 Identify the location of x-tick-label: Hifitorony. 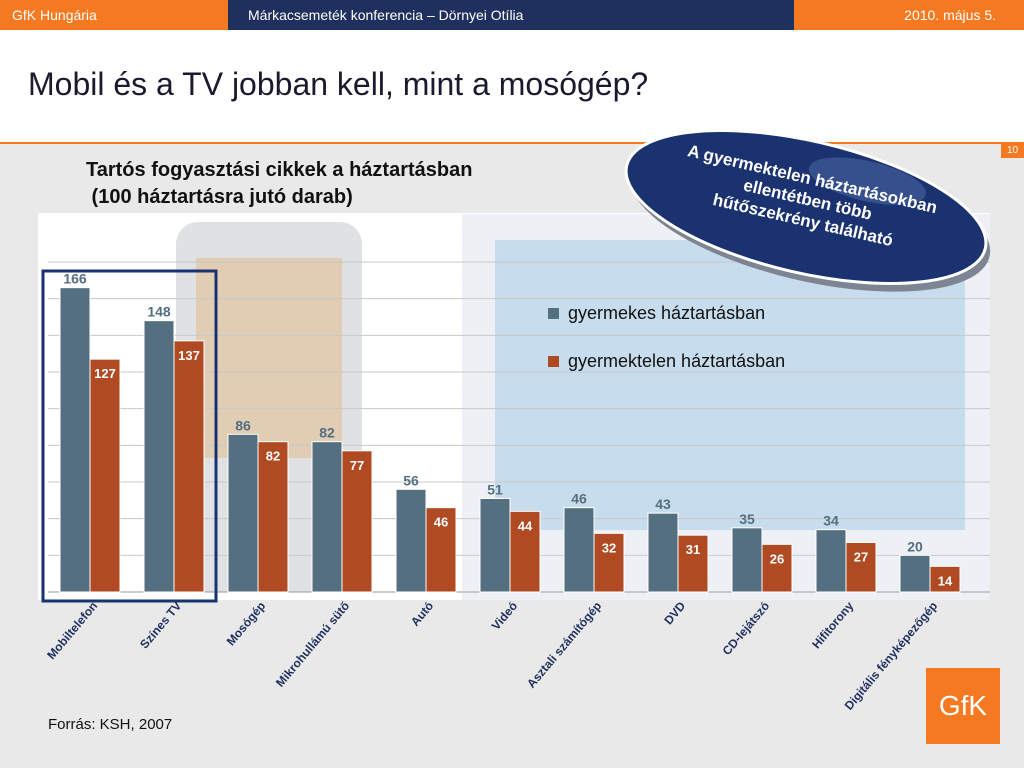
(832, 625).